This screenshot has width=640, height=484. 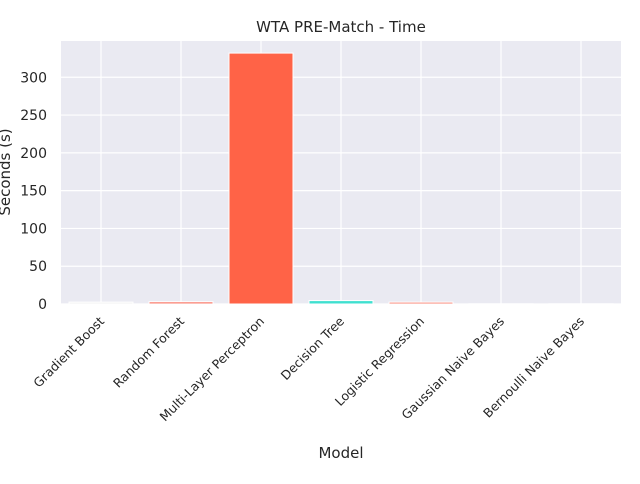 What do you see at coordinates (33, 116) in the screenshot?
I see `y-tick-label: 250` at bounding box center [33, 116].